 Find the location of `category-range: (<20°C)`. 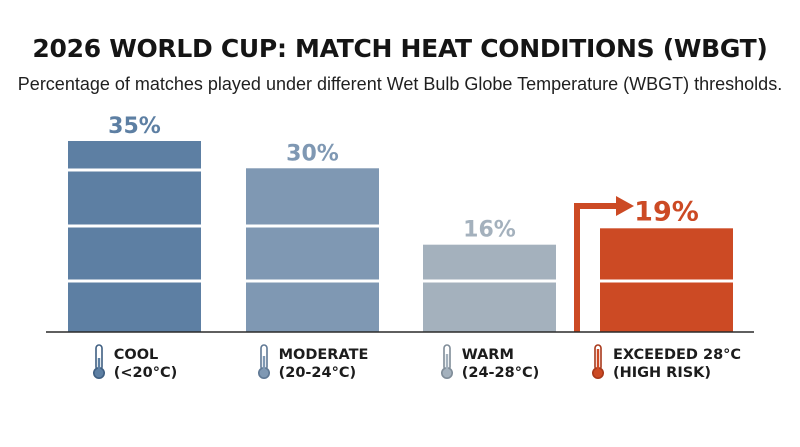

category-range: (<20°C) is located at coordinates (145, 373).